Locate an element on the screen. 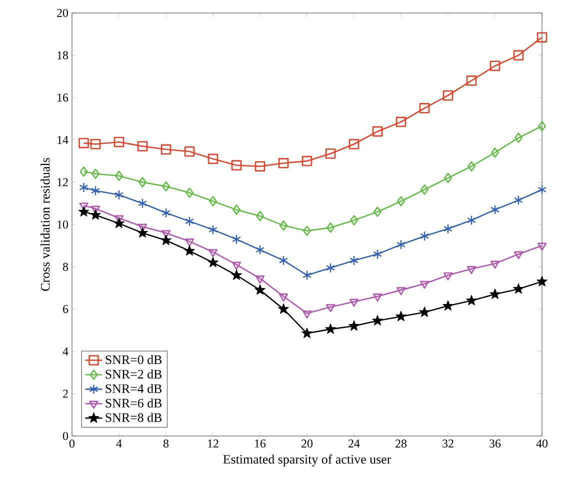 The height and width of the screenshot is (491, 573). x-tick-label: 8 is located at coordinates (166, 444).